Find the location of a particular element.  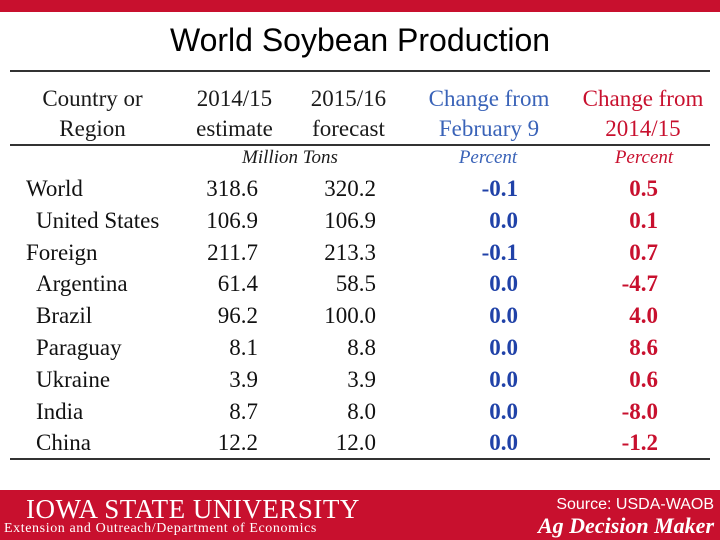

table-header-rule is located at coordinates (360, 145).